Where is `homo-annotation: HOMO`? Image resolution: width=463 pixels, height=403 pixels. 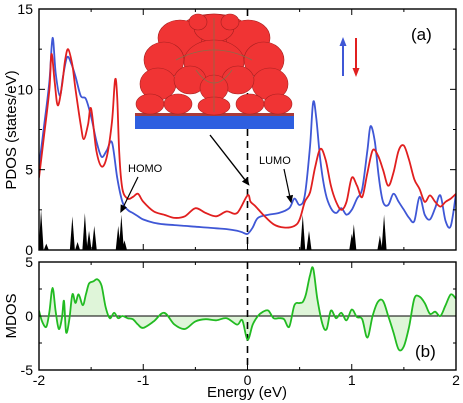
homo-annotation: HOMO is located at coordinates (145, 169).